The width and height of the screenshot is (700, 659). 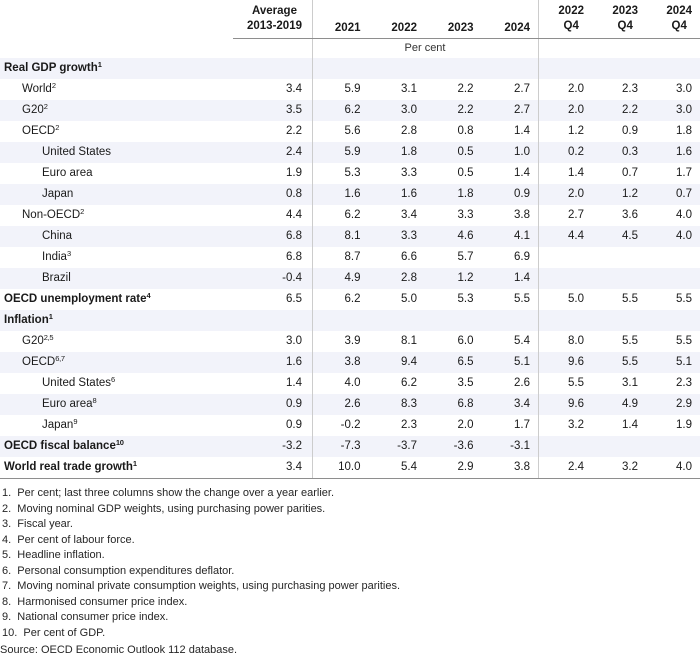 I want to click on value-cell: 5.6, so click(x=352, y=131).